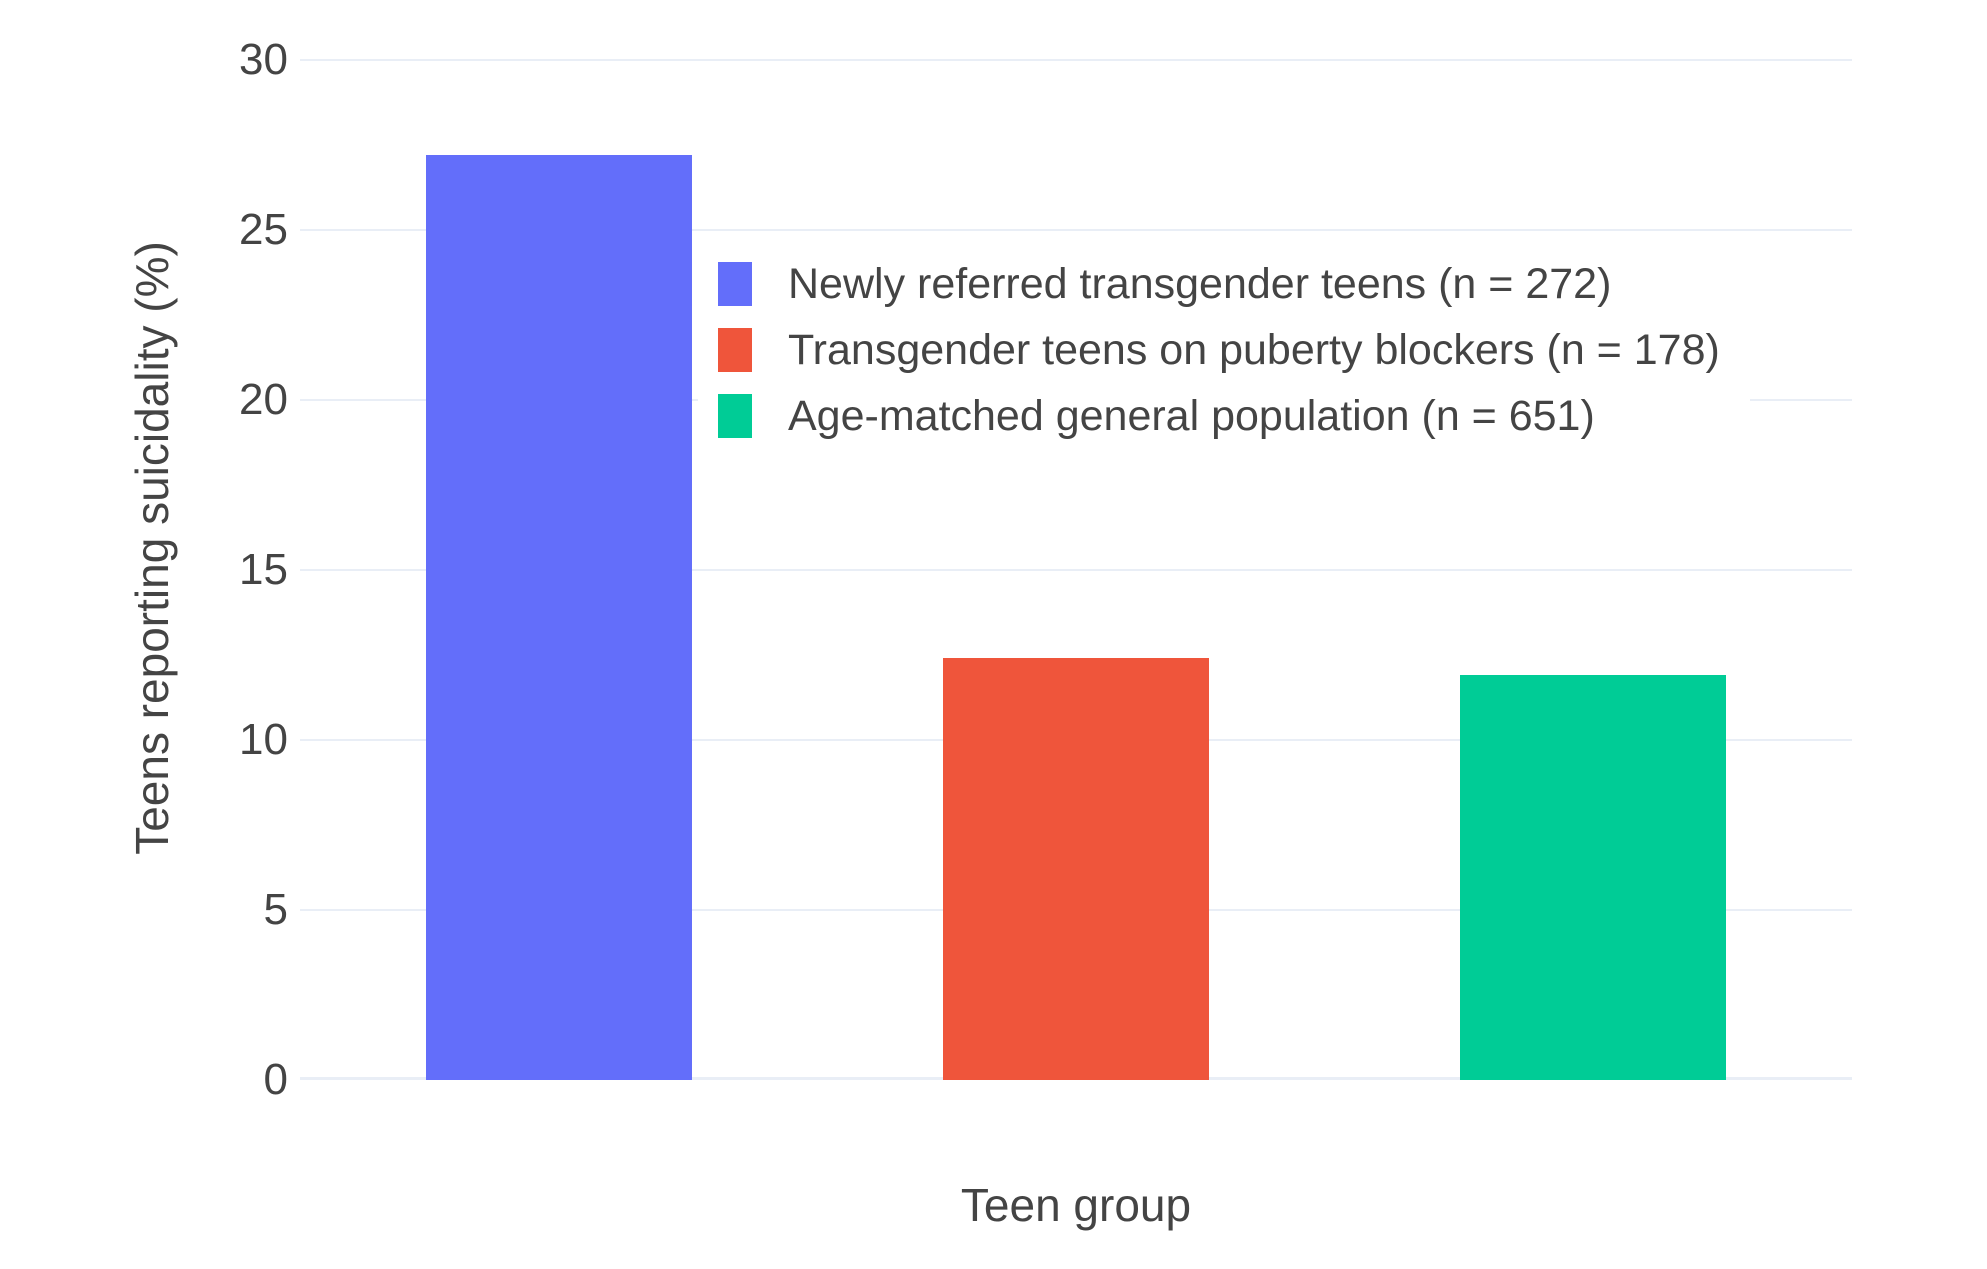  I want to click on y-tick-label-30: 30, so click(263, 59).